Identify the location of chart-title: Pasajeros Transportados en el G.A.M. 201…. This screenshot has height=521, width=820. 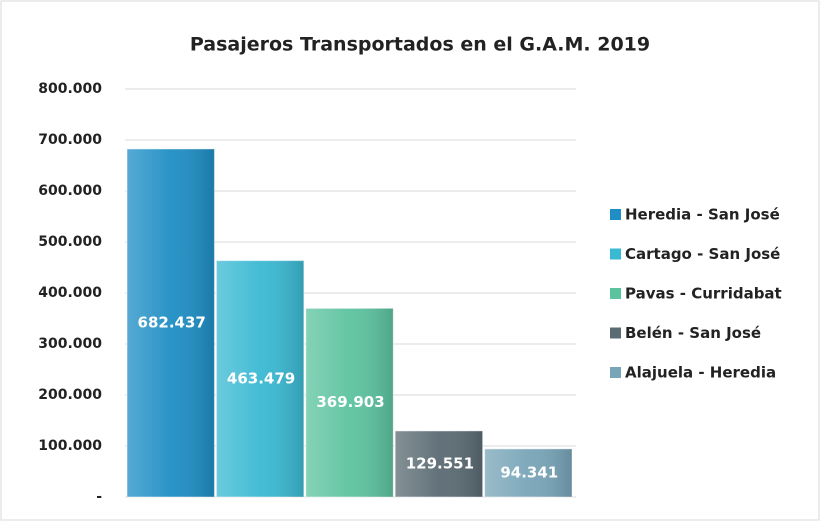
(420, 45).